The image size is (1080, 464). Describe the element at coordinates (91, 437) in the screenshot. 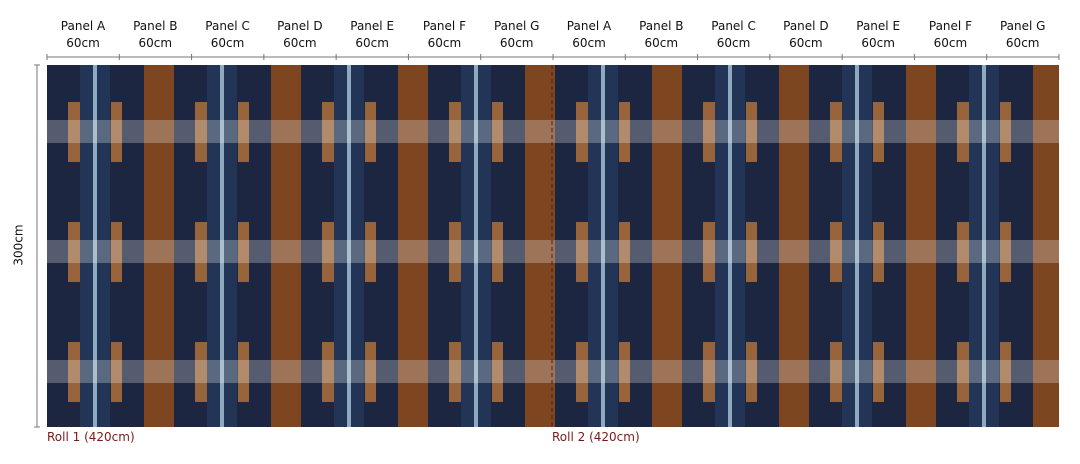

I see `roll-1-label: Roll 1 (420cm)` at that location.